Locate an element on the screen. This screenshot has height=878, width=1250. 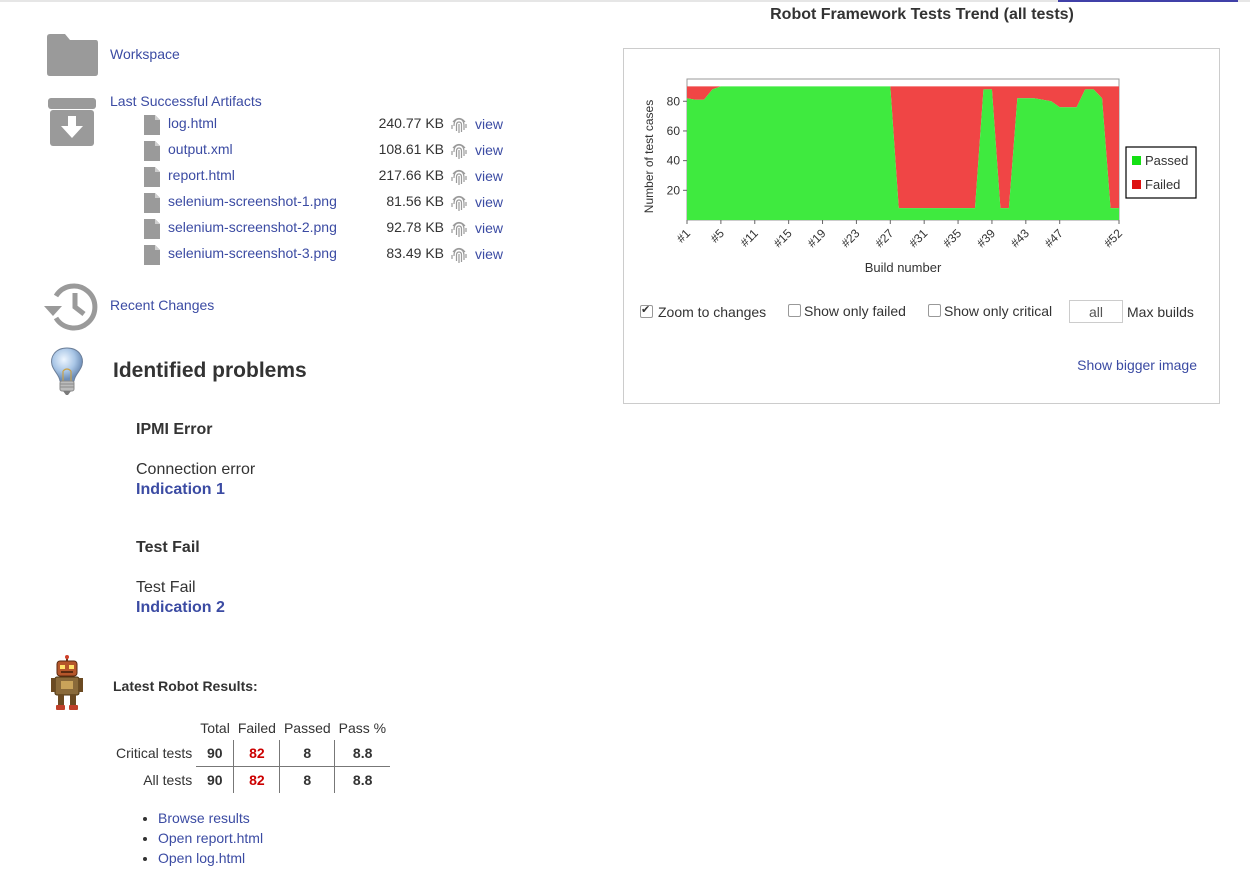
legend-label: Passed is located at coordinates (1166, 160).